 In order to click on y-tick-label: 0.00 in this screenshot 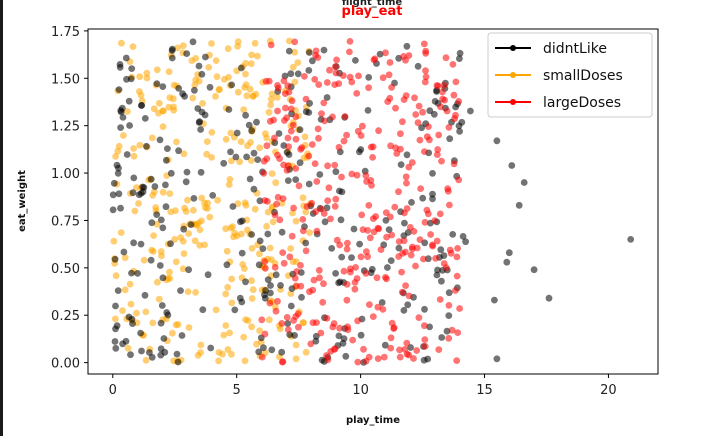, I will do `click(65, 364)`.